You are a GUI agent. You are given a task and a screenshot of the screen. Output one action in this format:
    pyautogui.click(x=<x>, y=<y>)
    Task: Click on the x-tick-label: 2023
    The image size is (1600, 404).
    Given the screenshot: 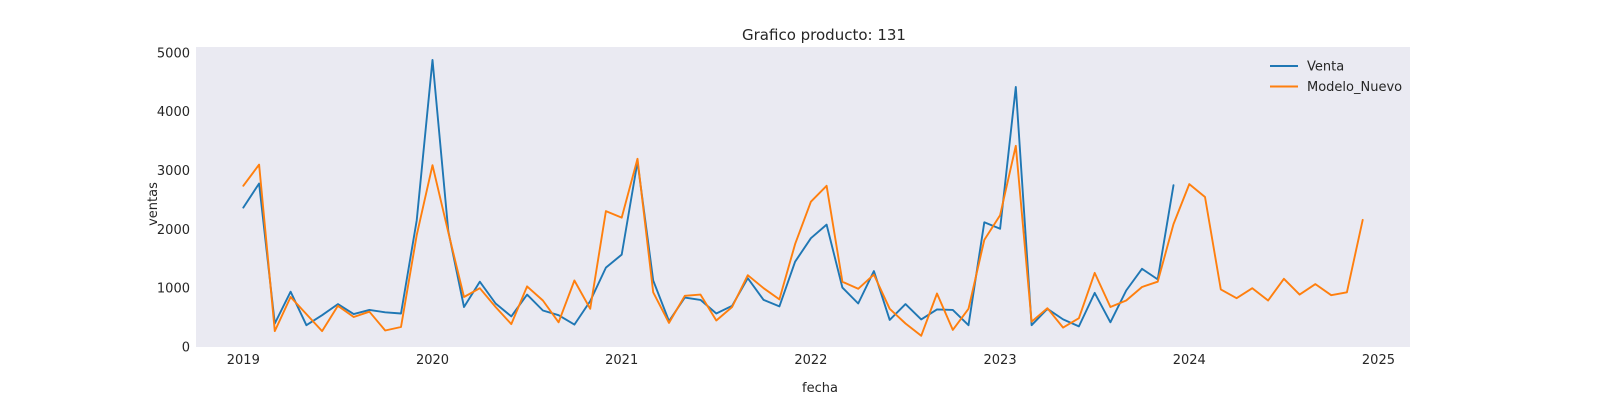 What is the action you would take?
    pyautogui.click(x=1000, y=360)
    